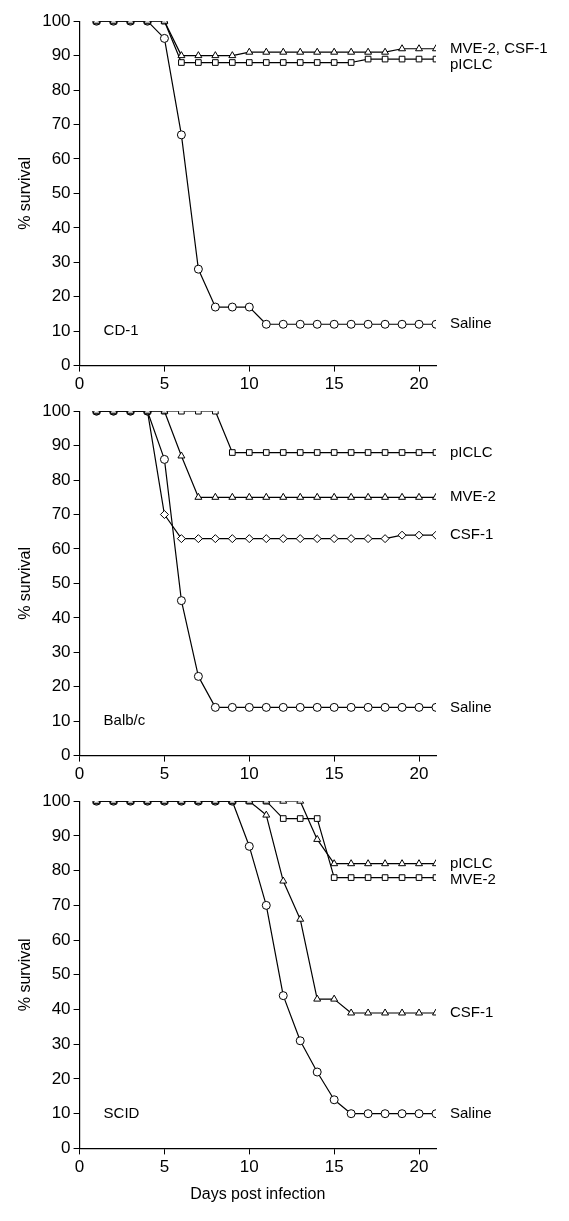 The image size is (569, 1221). What do you see at coordinates (121, 1112) in the screenshot?
I see `annotation: SCID` at bounding box center [121, 1112].